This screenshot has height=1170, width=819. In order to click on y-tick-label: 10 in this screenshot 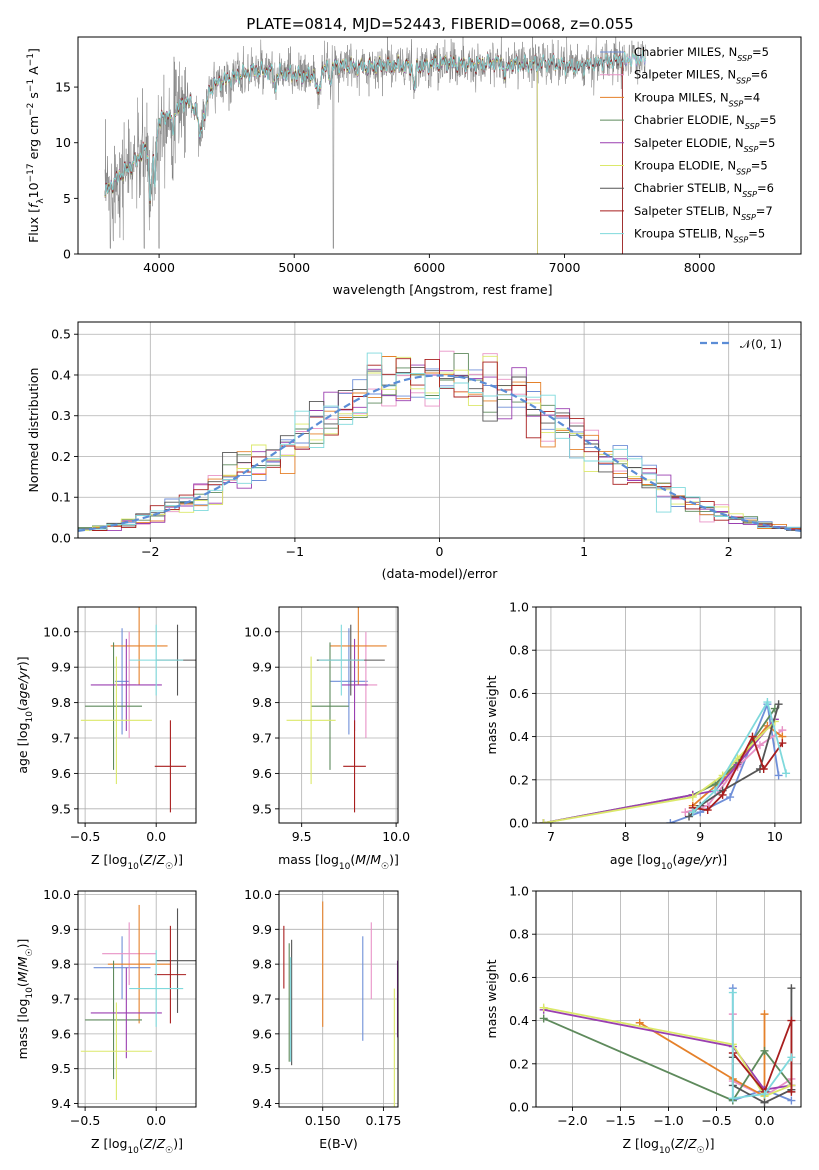, I will do `click(63, 142)`.